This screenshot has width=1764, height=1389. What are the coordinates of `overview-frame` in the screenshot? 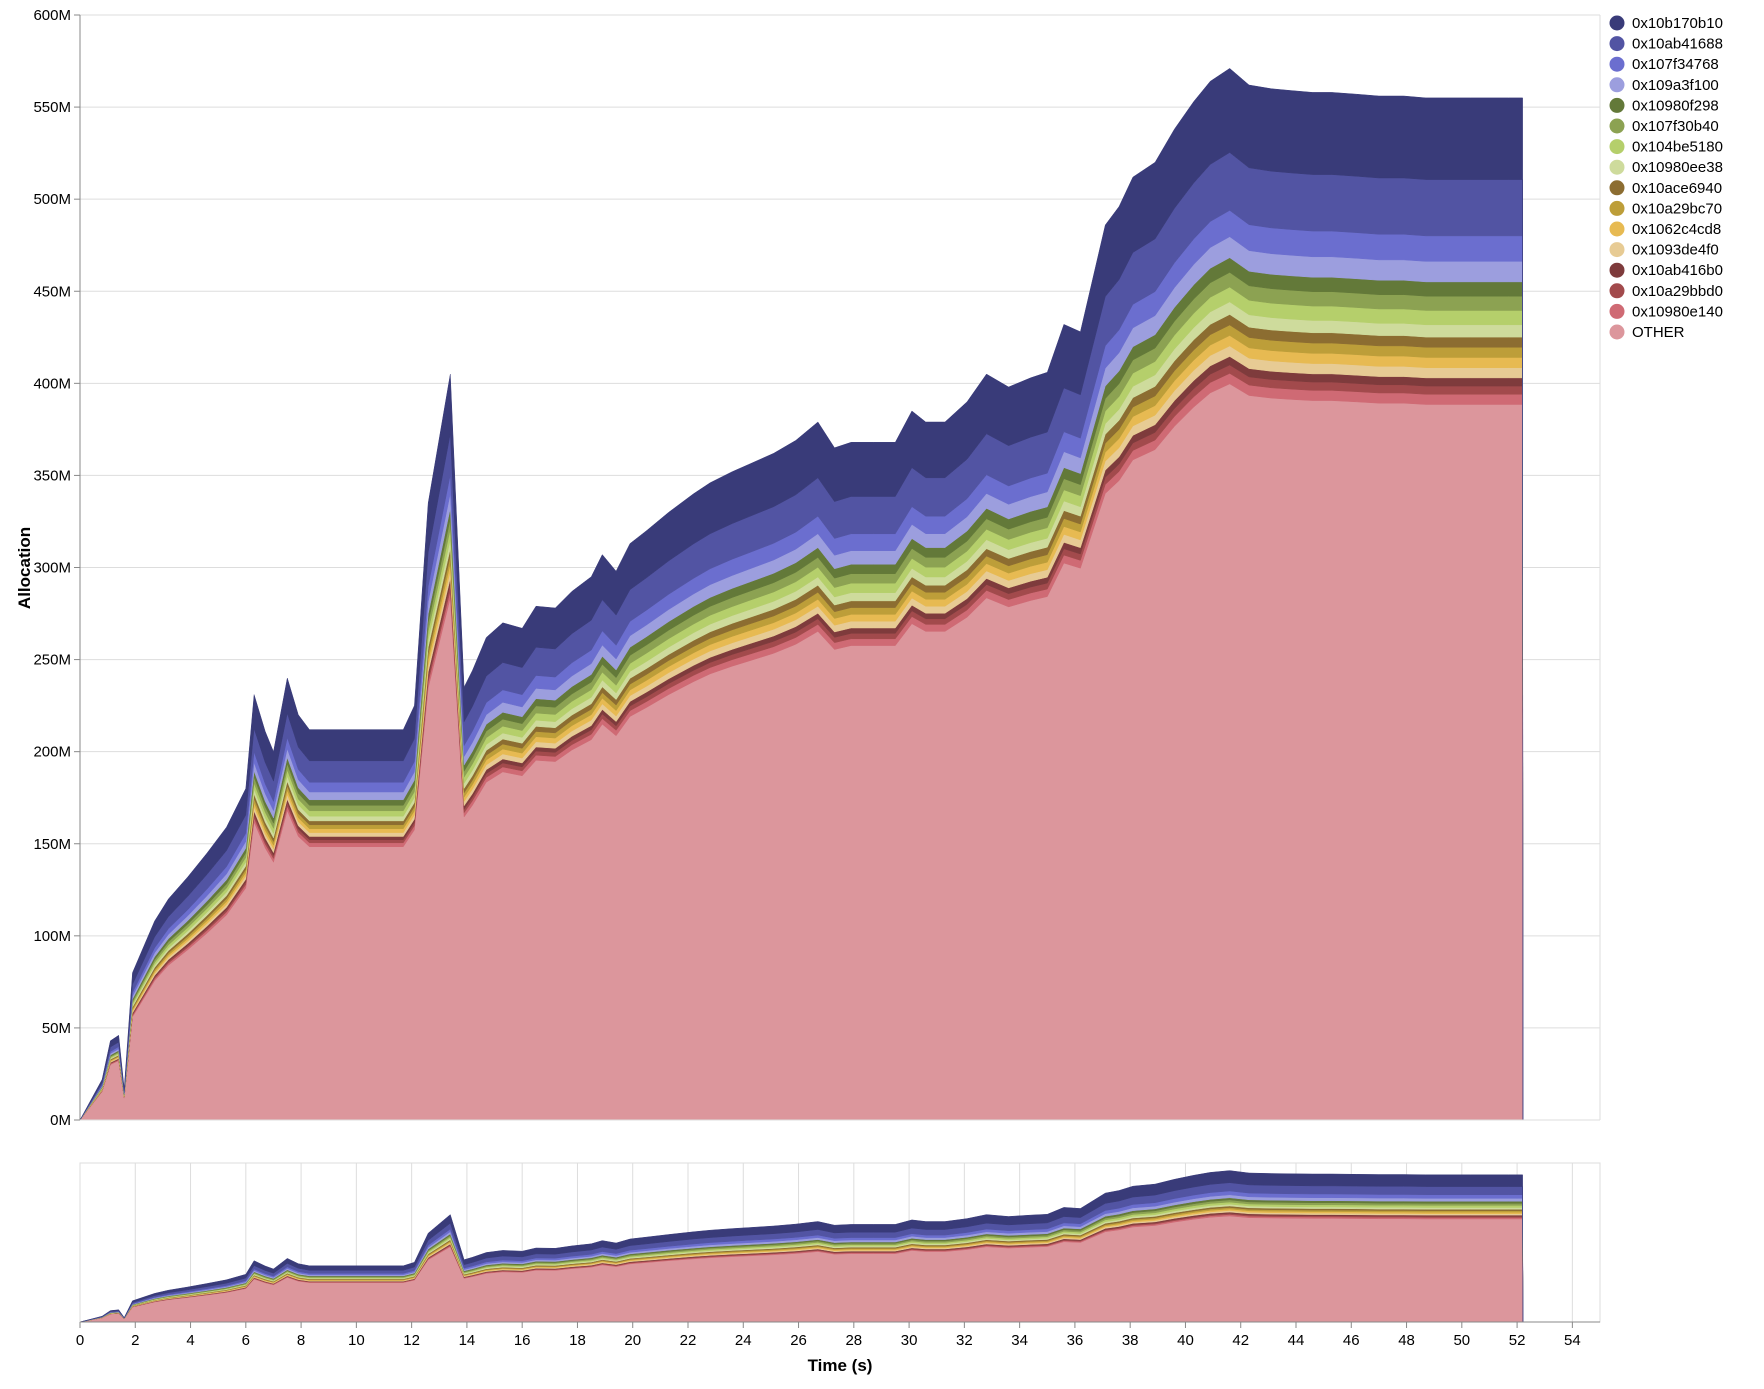 It's located at (840, 1242).